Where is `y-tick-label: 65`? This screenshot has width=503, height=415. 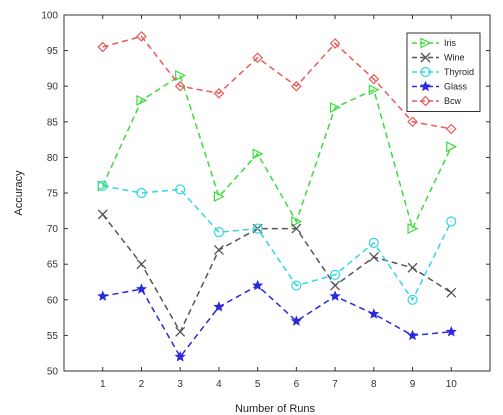
y-tick-label: 65 is located at coordinates (53, 265).